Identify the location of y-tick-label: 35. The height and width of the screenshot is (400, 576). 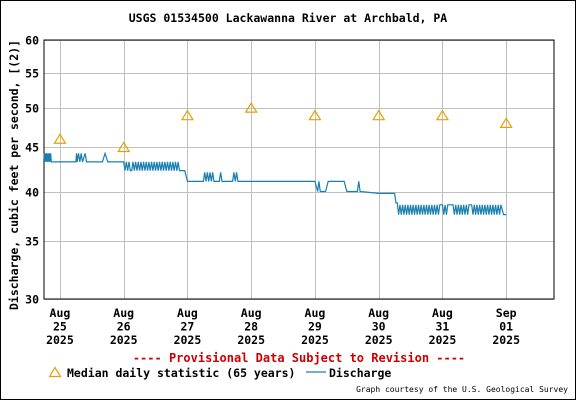
(32, 242).